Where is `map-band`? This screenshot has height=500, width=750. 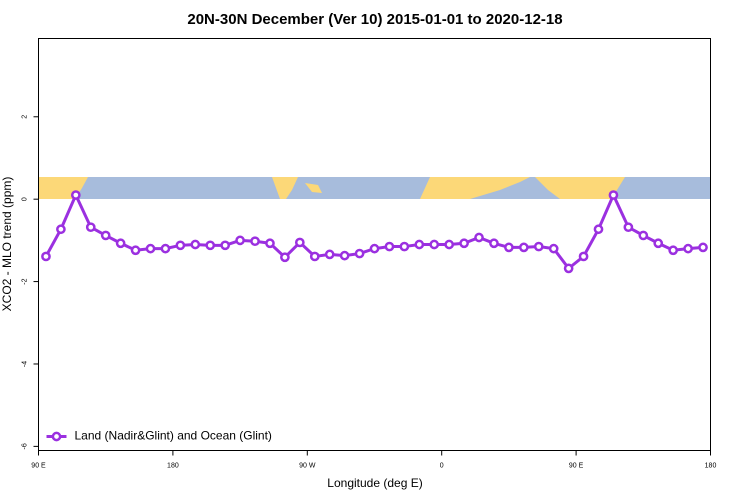
map-band is located at coordinates (374, 188).